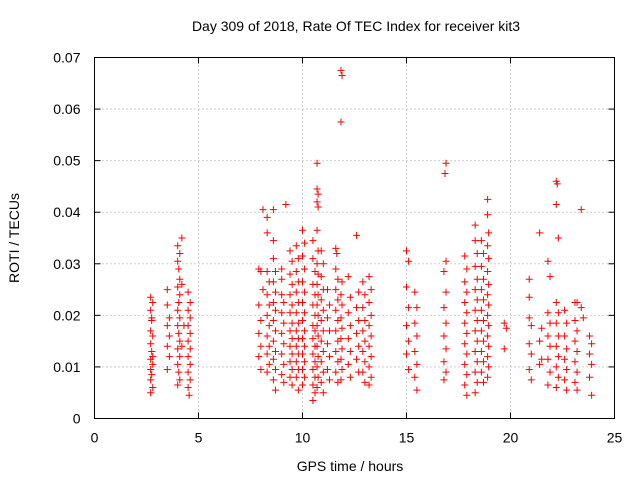 This screenshot has width=640, height=480. Describe the element at coordinates (357, 438) in the screenshot. I see `x-tick-labels: 0 5 10 15 20 25` at that location.